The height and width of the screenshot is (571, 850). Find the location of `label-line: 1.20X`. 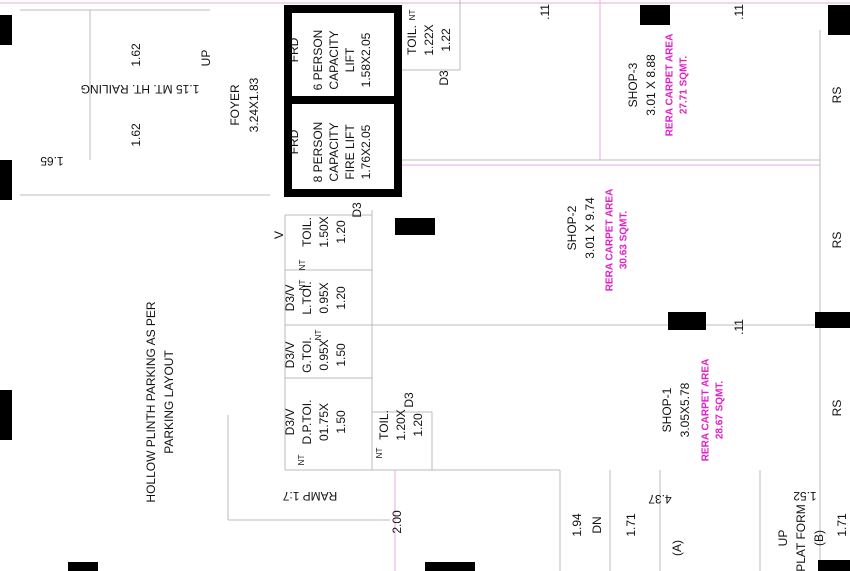

label-line: 1.20X is located at coordinates (401, 424).